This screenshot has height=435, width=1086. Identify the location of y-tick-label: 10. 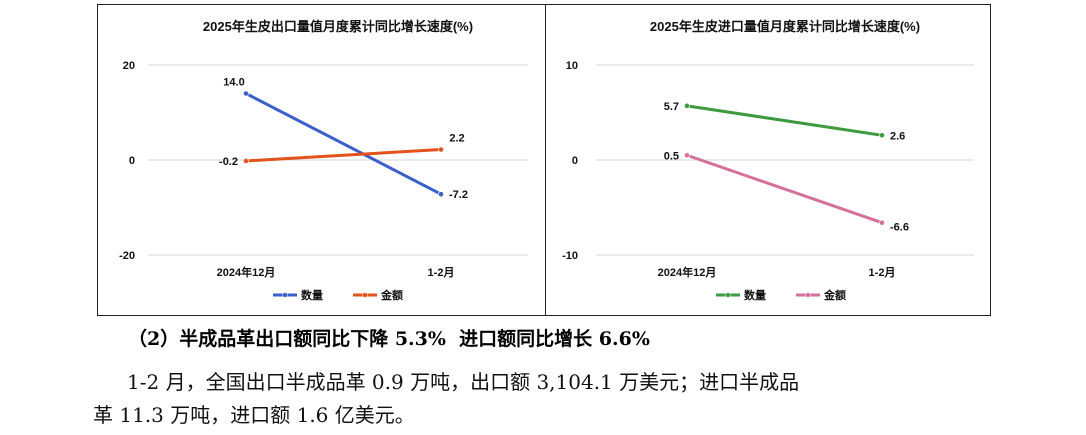
(572, 66).